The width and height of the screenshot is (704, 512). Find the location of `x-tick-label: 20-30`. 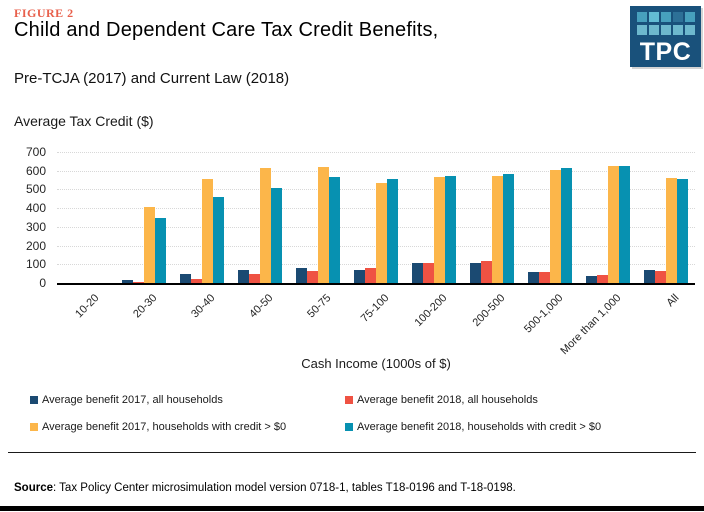

x-tick-label: 20-30 is located at coordinates (145, 306).